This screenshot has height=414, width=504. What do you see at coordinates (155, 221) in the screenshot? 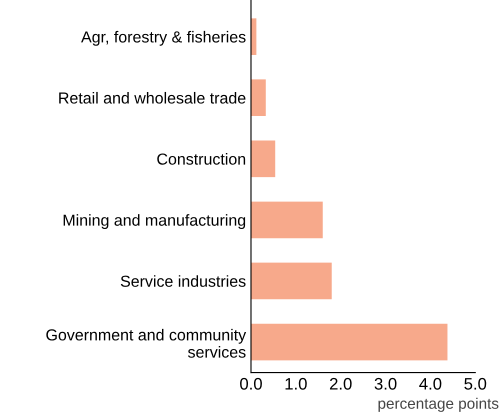
I see `y-tick-label: Mining and manufacturing` at bounding box center [155, 221].